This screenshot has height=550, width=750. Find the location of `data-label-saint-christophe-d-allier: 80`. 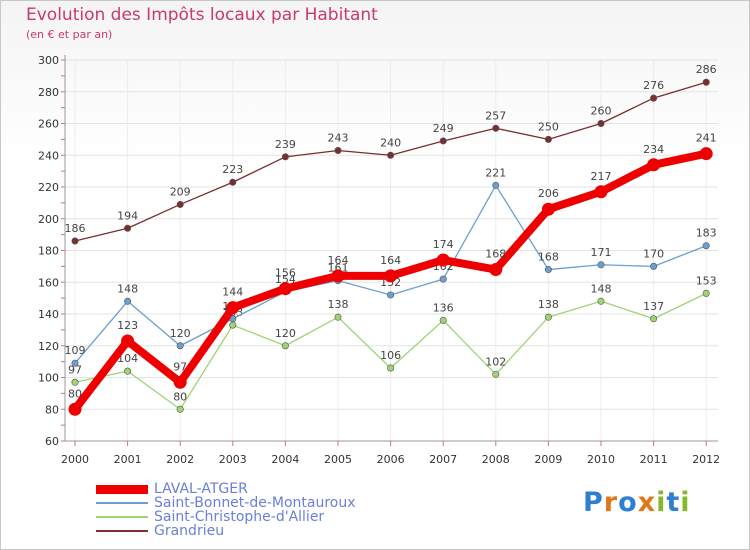

data-label-saint-christophe-d-allier: 80 is located at coordinates (180, 396).